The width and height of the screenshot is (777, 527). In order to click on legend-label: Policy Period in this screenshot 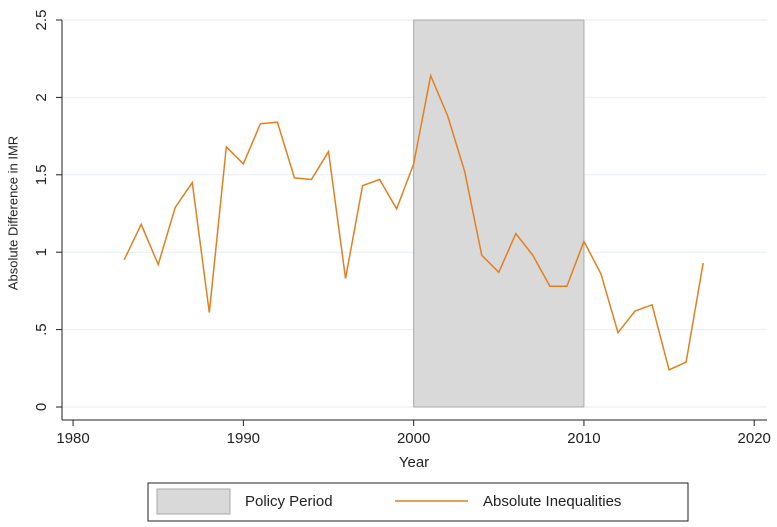, I will do `click(289, 501)`.